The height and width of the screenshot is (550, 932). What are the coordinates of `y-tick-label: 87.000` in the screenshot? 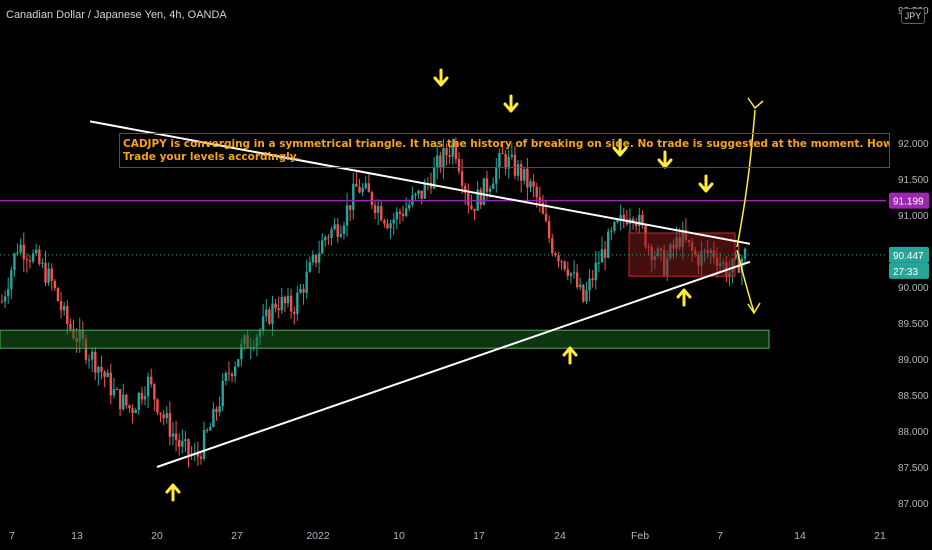 It's located at (913, 504).